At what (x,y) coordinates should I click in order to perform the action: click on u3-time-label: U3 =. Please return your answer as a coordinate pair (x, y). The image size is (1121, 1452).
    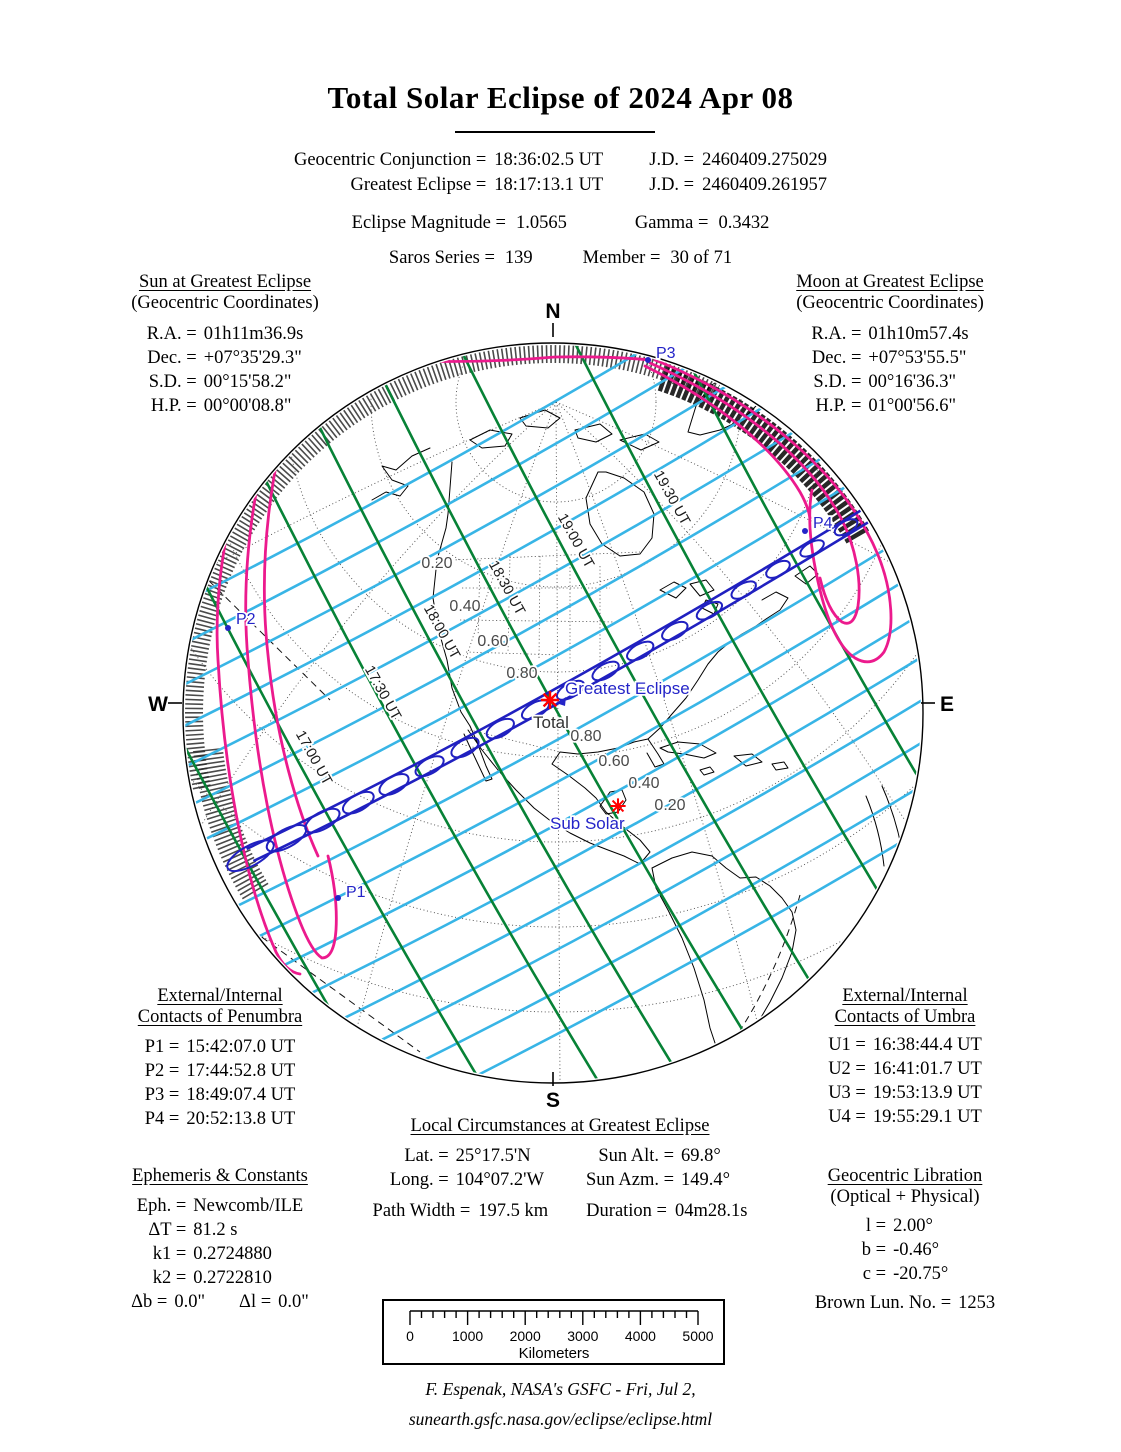
    Looking at the image, I should click on (847, 1093).